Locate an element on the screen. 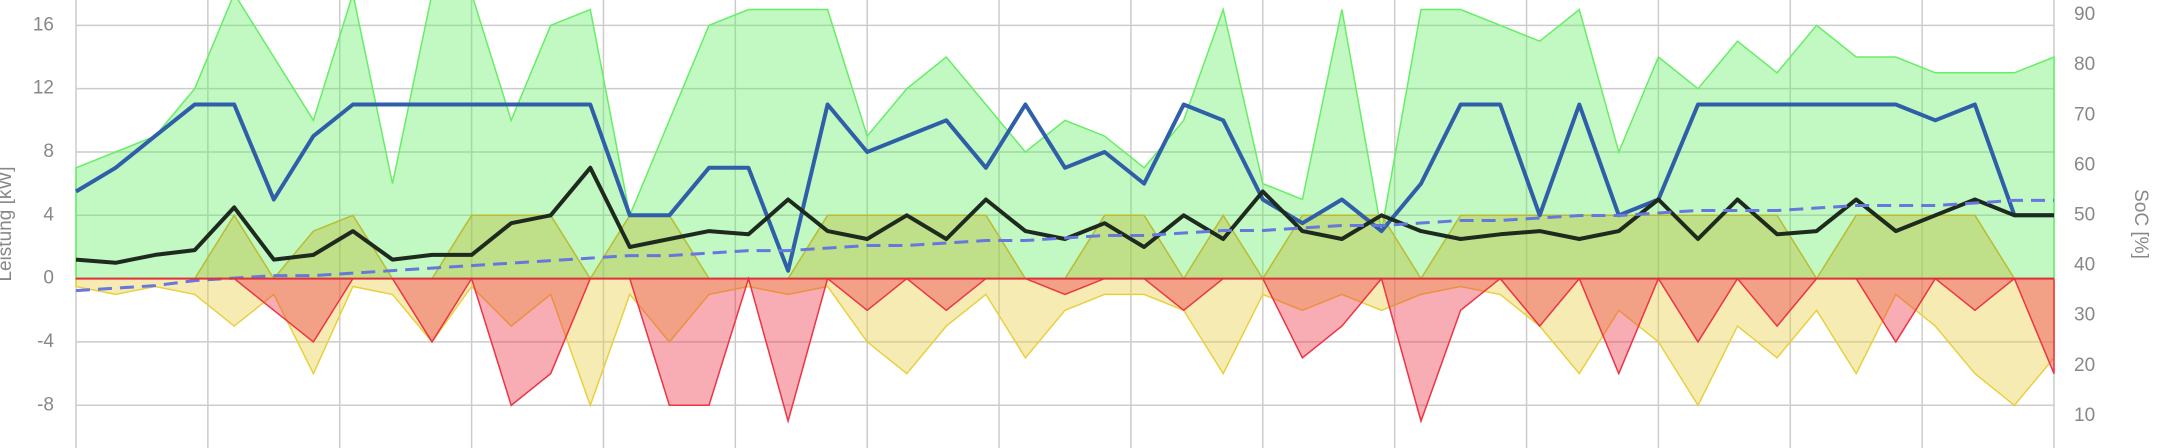  y2-tick-label: 20 is located at coordinates (2084, 365).